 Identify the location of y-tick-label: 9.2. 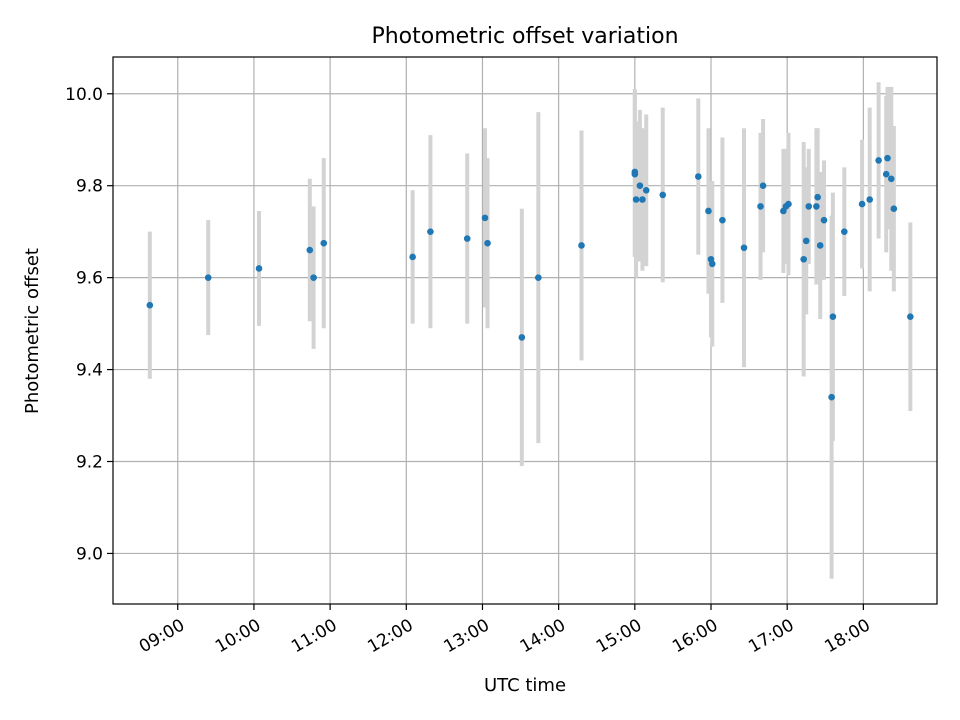
(89, 463).